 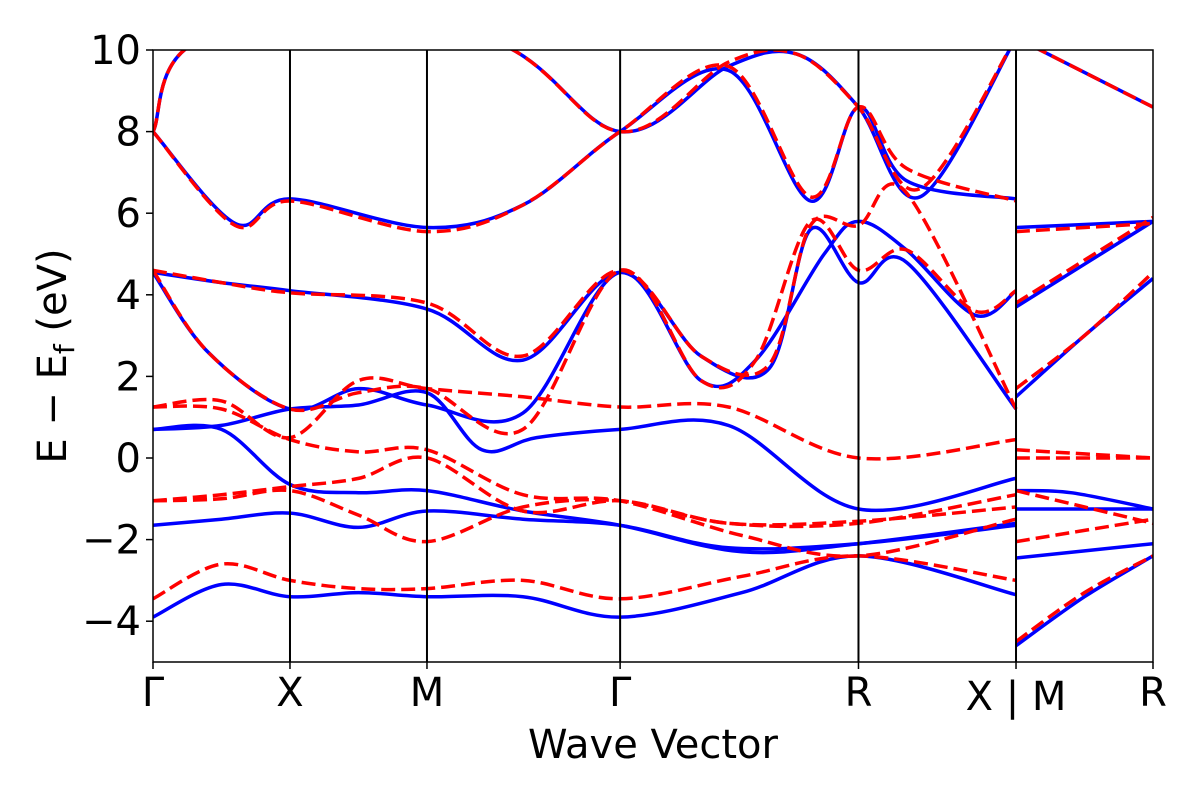 What do you see at coordinates (654, 691) in the screenshot?
I see `x-axis: Γ X M Γ R X | M R` at bounding box center [654, 691].